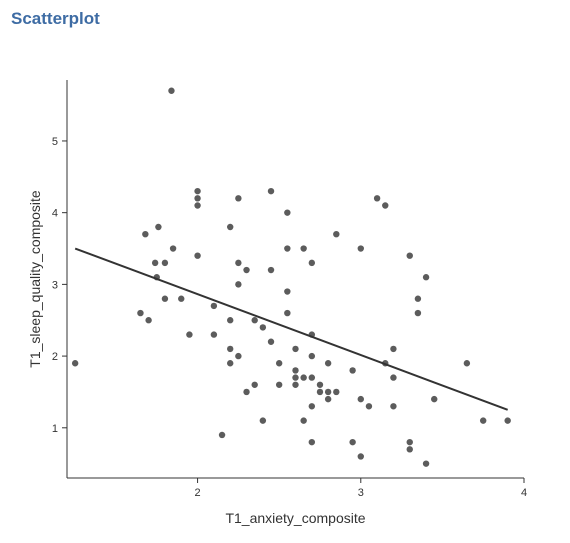 The height and width of the screenshot is (543, 570). What do you see at coordinates (35, 279) in the screenshot?
I see `y-axis-title: T1_sleep_quality_composite` at bounding box center [35, 279].